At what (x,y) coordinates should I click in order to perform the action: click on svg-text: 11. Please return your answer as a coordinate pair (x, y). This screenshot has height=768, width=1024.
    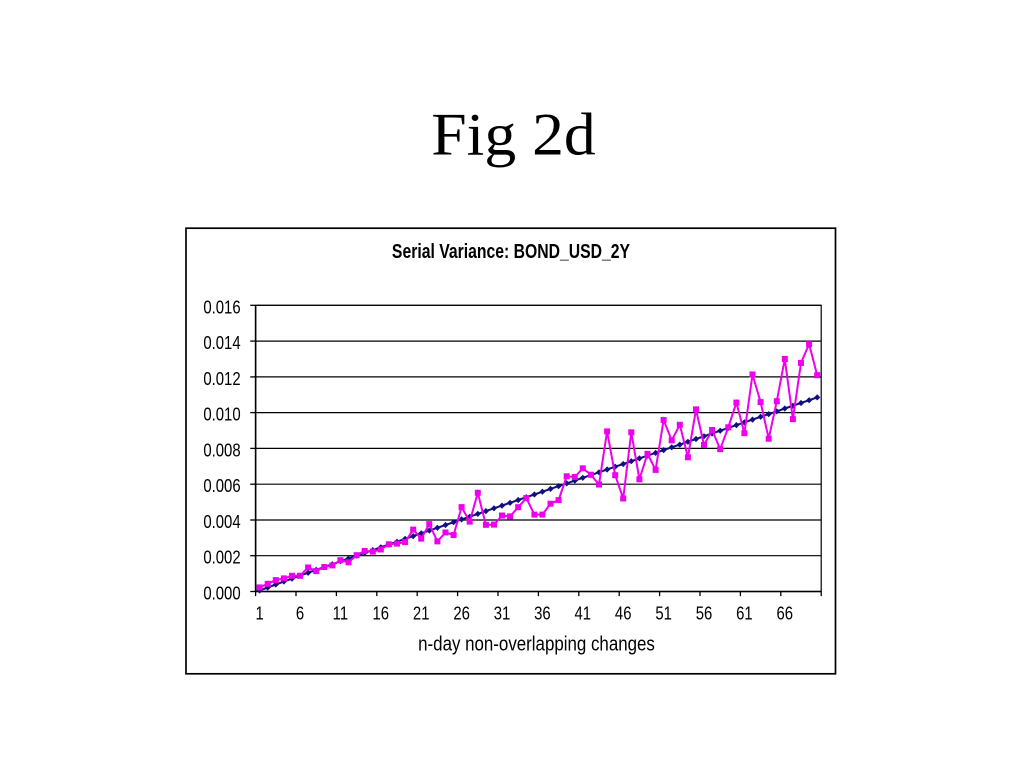
    Looking at the image, I should click on (340, 613).